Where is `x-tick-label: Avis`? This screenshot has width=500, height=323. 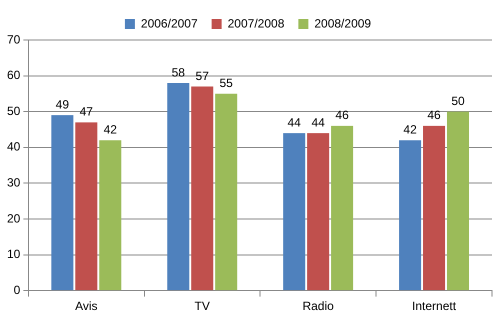 x-tick-label: Avis is located at coordinates (86, 306).